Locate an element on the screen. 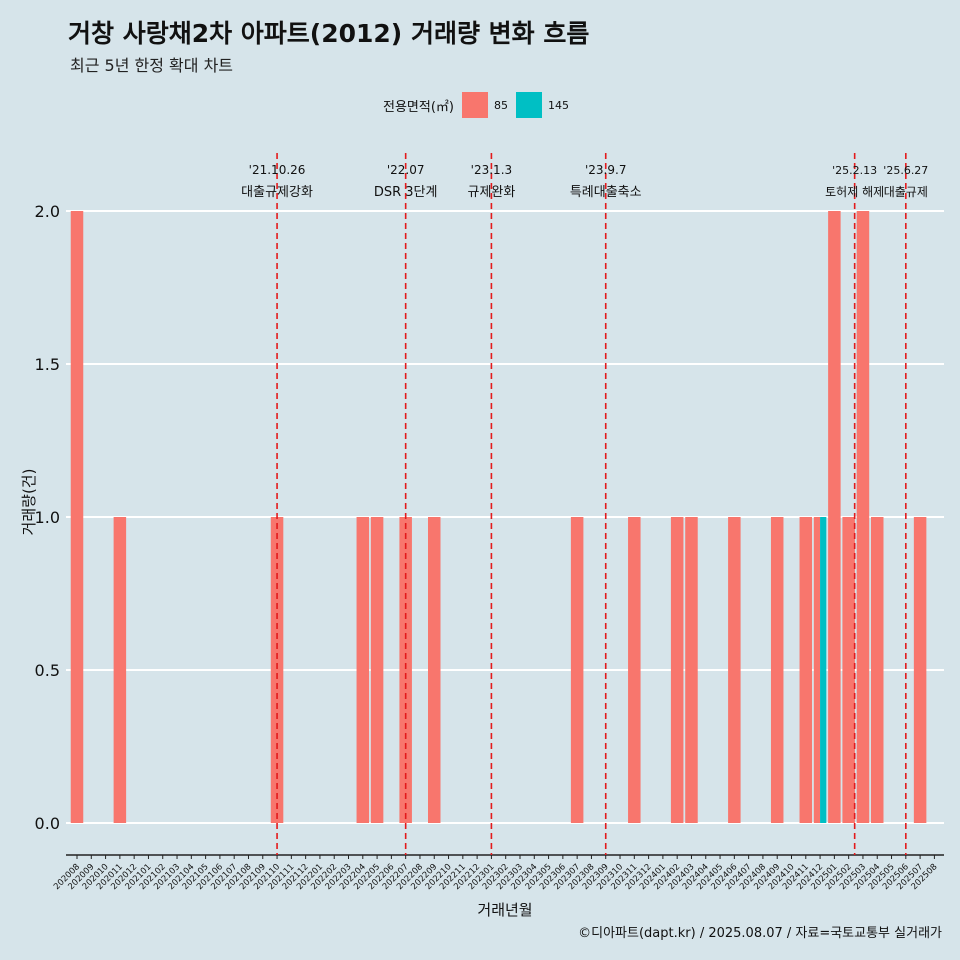  event-label: DSR 3단계 is located at coordinates (406, 192).